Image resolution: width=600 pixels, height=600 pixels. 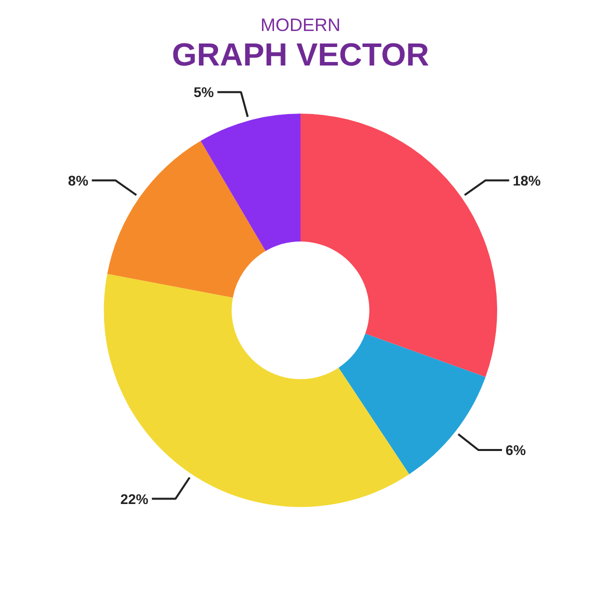 What do you see at coordinates (300, 25) in the screenshot?
I see `chart-subtitle: MODERN` at bounding box center [300, 25].